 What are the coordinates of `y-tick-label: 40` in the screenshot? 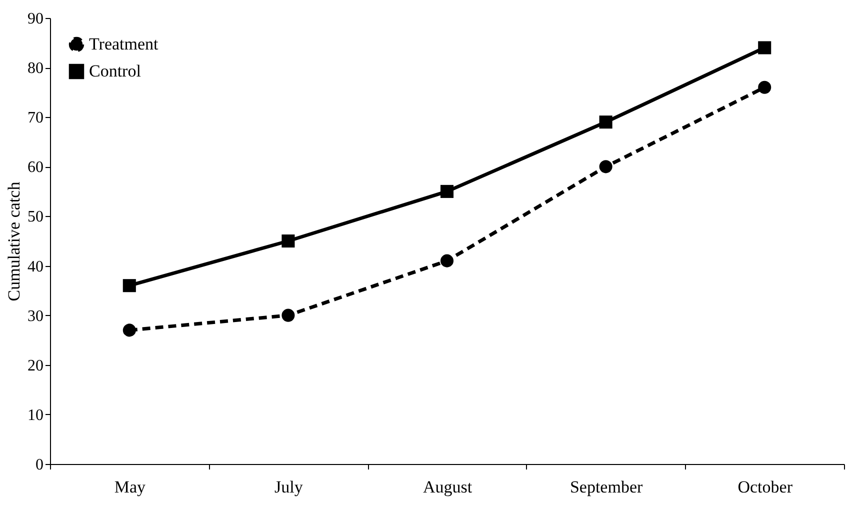 It's located at (36, 267).